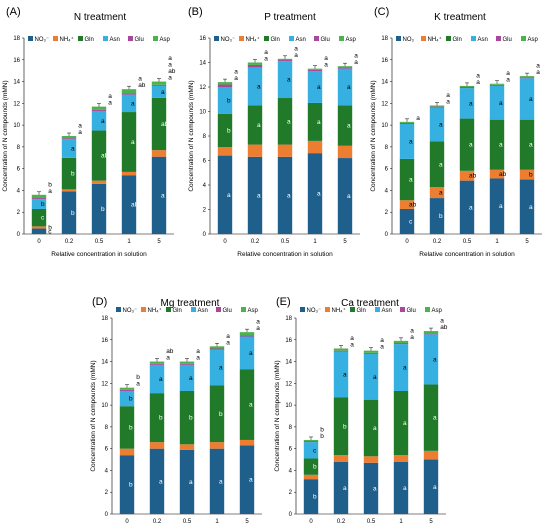  I want to click on x-tick-label: 5, so click(159, 242).